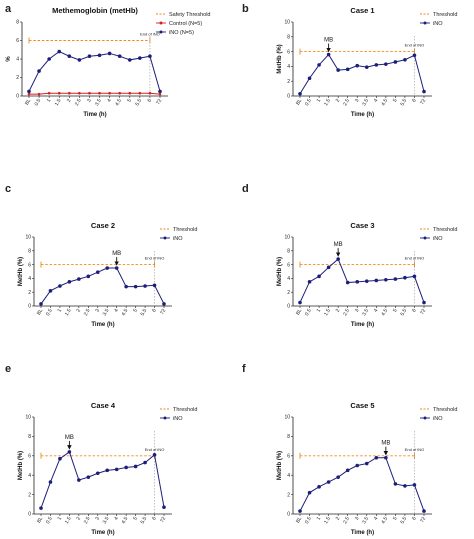 This screenshot has height=539, width=474. Describe the element at coordinates (95, 93) in the screenshot. I see `series-line` at that location.